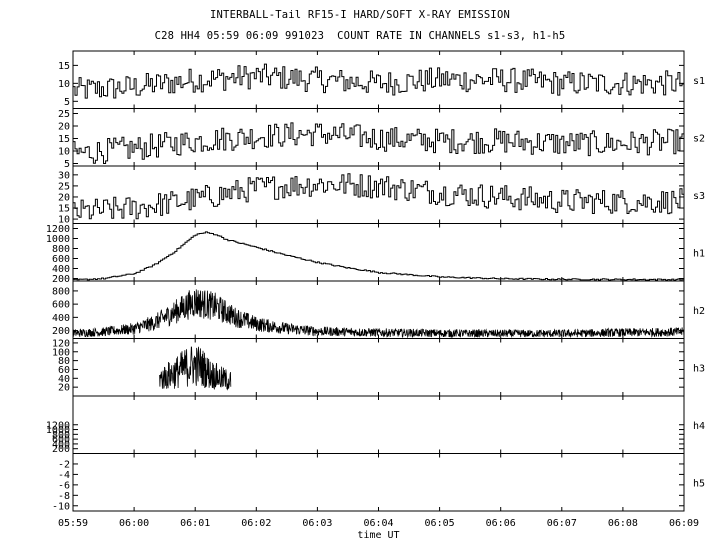 The width and height of the screenshot is (720, 550). Describe the element at coordinates (61, 269) in the screenshot. I see `ytick-label-h1-1: 400` at that location.